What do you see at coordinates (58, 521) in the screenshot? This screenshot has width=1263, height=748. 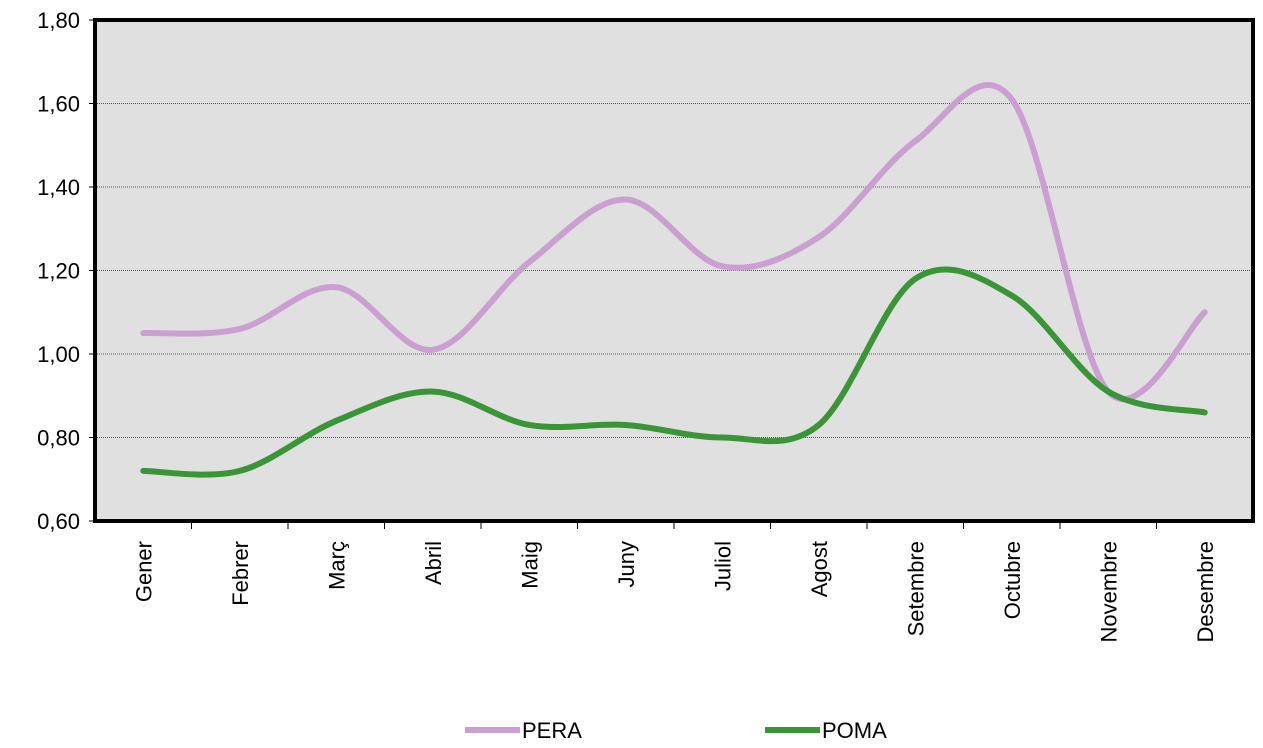 I see `y-tick-label: 0,60` at bounding box center [58, 521].